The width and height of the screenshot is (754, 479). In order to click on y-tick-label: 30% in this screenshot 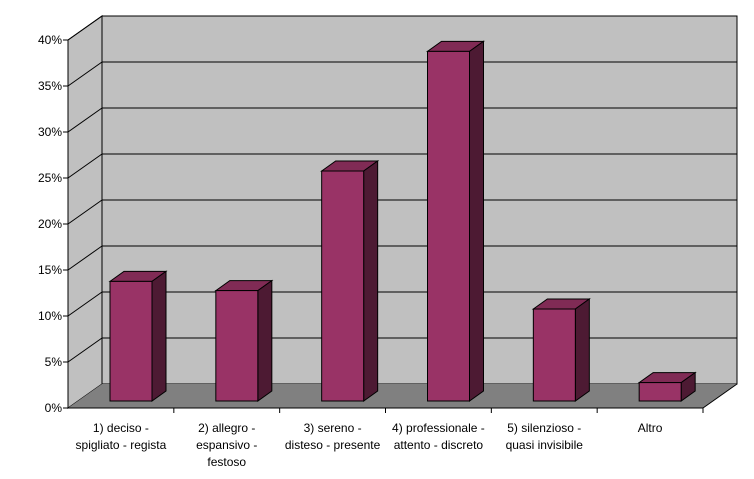, I will do `click(50, 132)`.